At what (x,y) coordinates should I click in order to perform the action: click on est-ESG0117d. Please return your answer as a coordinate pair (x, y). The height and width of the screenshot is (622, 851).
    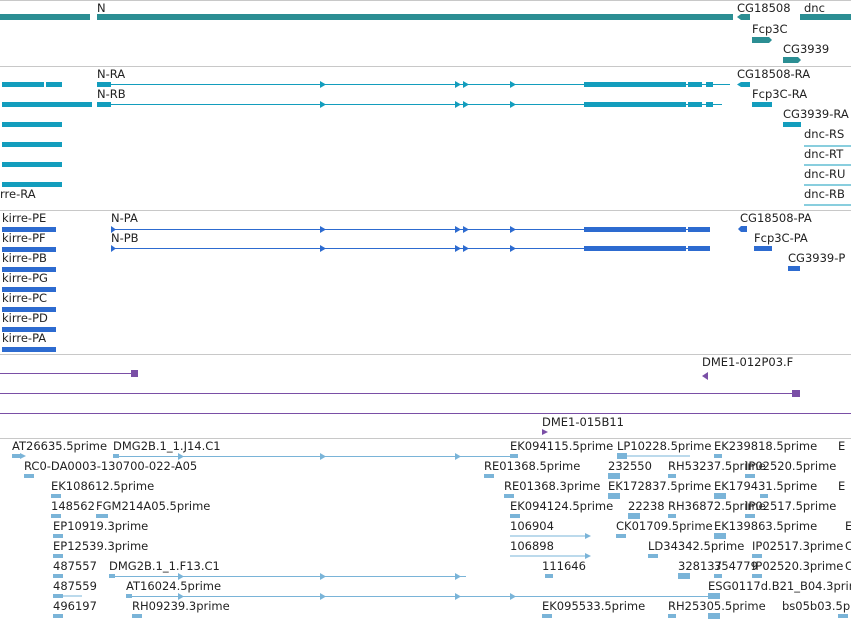
    Looking at the image, I should click on (714, 596).